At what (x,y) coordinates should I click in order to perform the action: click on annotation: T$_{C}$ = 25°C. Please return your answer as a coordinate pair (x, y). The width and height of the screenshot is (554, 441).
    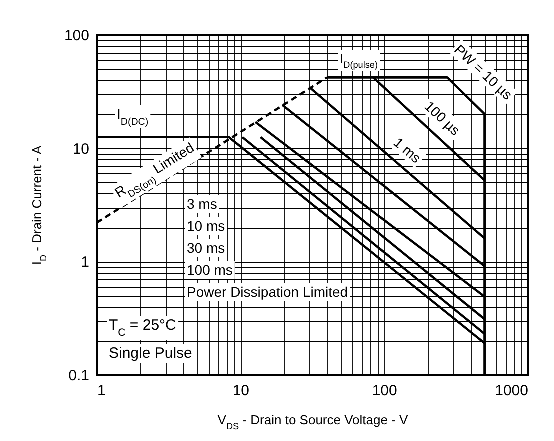
    Looking at the image, I should click on (143, 328).